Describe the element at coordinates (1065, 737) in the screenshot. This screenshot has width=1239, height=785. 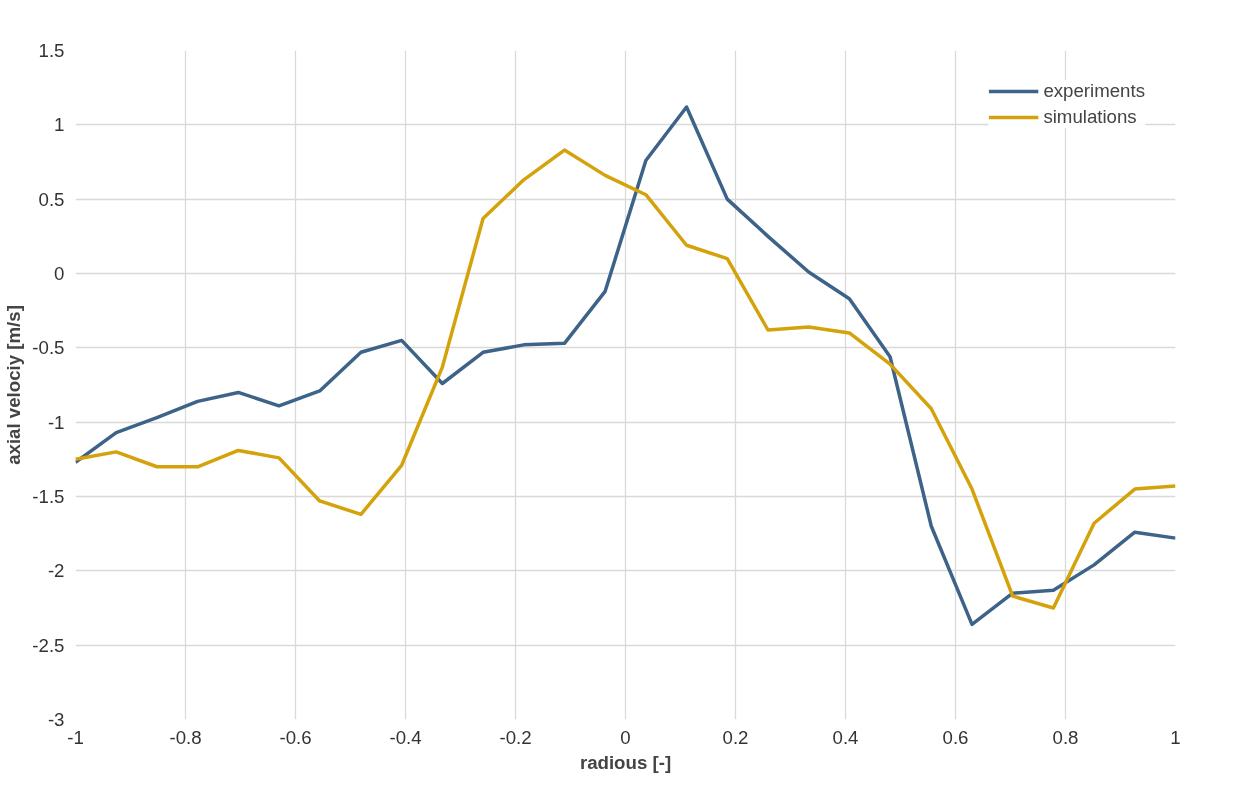
I see `x-tick-label: 0.8` at that location.